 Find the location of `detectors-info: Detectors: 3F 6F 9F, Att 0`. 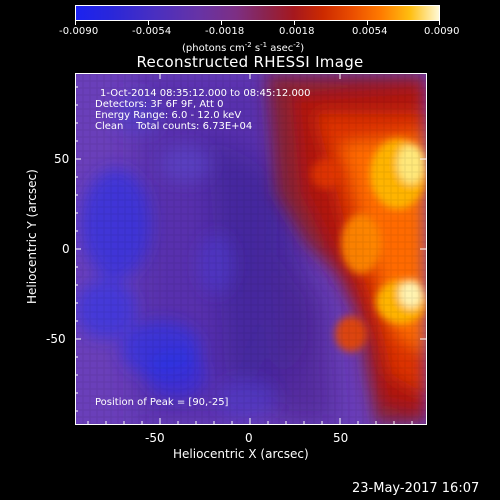

detectors-info: Detectors: 3F 6F 9F, Att 0 is located at coordinates (159, 104).